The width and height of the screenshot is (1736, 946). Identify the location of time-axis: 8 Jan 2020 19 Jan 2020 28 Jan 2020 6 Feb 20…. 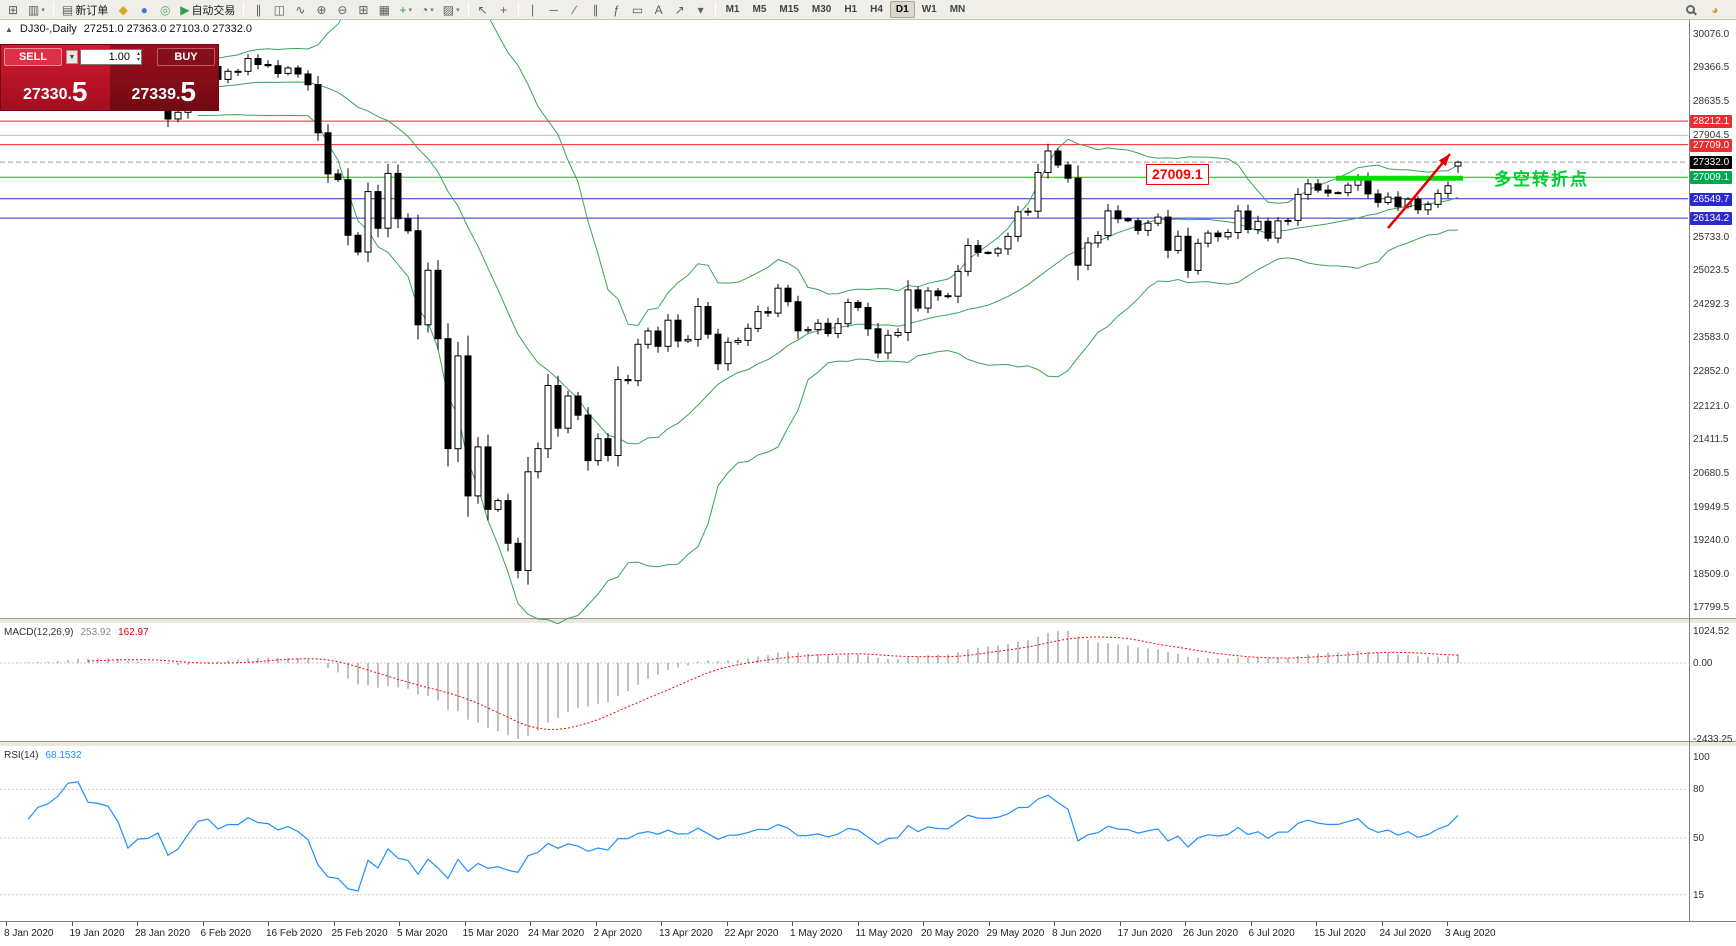
(868, 933).